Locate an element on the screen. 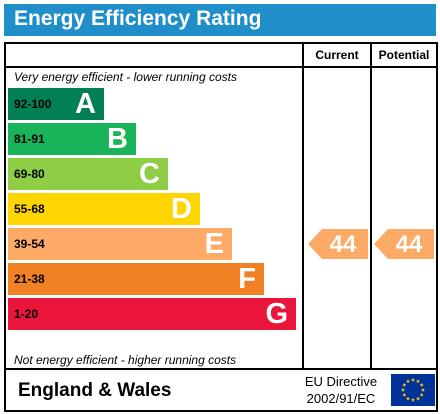 The height and width of the screenshot is (414, 440). header-divider-left is located at coordinates (154, 67).